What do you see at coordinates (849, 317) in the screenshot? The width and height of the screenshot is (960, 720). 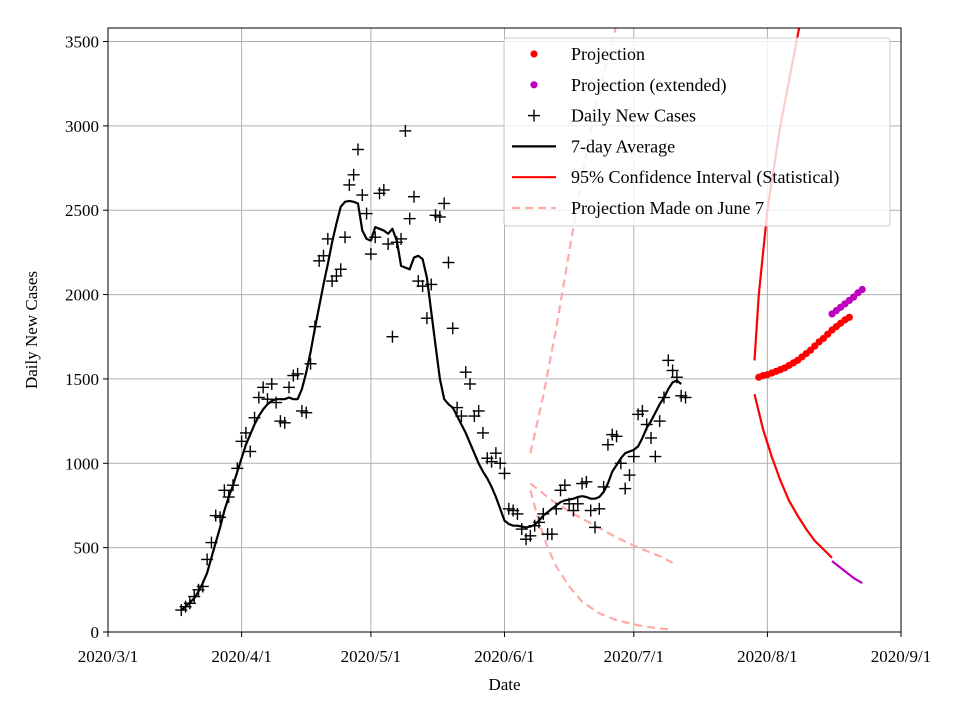 I see `data-point-projection` at bounding box center [849, 317].